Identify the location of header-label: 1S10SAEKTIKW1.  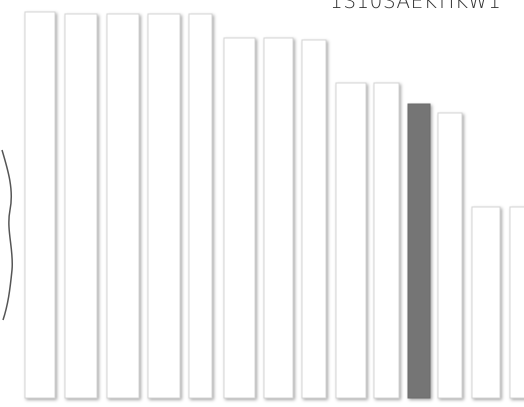
(415, 6).